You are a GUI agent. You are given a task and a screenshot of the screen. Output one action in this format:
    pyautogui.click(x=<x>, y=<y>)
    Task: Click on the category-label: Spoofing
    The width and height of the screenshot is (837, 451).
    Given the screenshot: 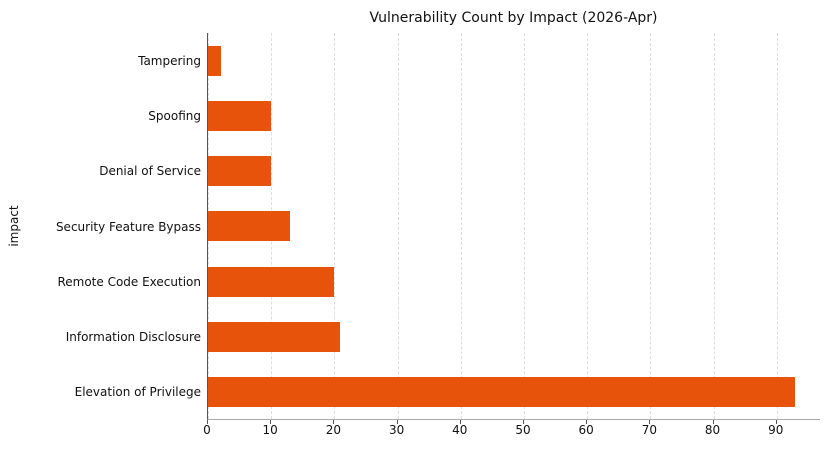 What is the action you would take?
    pyautogui.click(x=174, y=115)
    